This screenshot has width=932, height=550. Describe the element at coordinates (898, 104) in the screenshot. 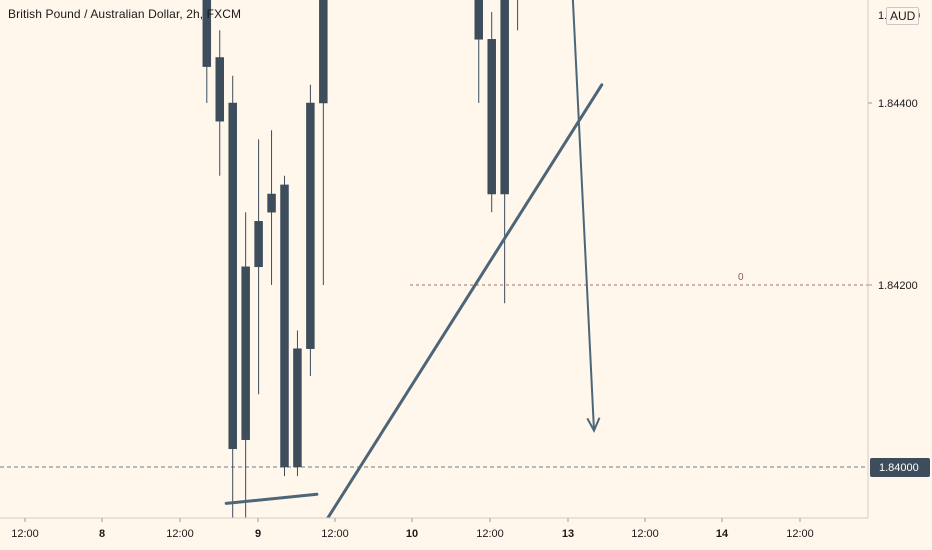

I see `price-tick-label: 1.84400` at that location.